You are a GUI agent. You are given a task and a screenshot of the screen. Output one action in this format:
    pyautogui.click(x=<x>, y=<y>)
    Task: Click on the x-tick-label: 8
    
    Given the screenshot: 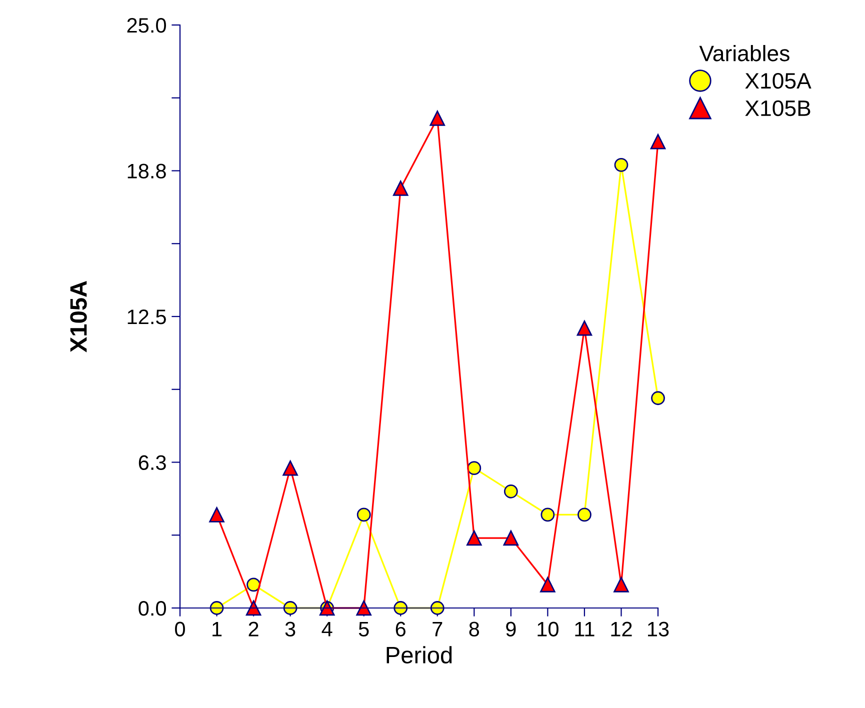 What is the action you would take?
    pyautogui.click(x=474, y=629)
    